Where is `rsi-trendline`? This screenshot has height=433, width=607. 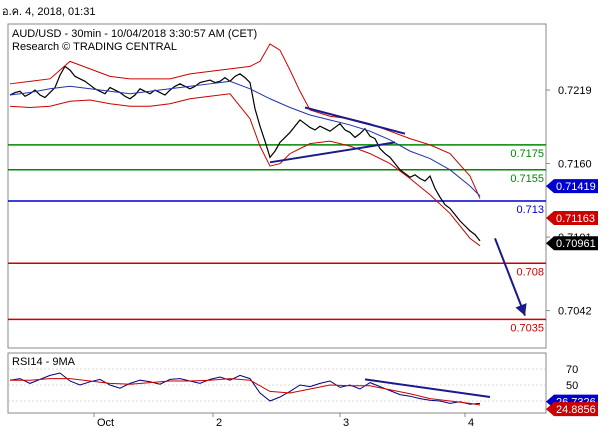 rsi-trendline is located at coordinates (427, 388).